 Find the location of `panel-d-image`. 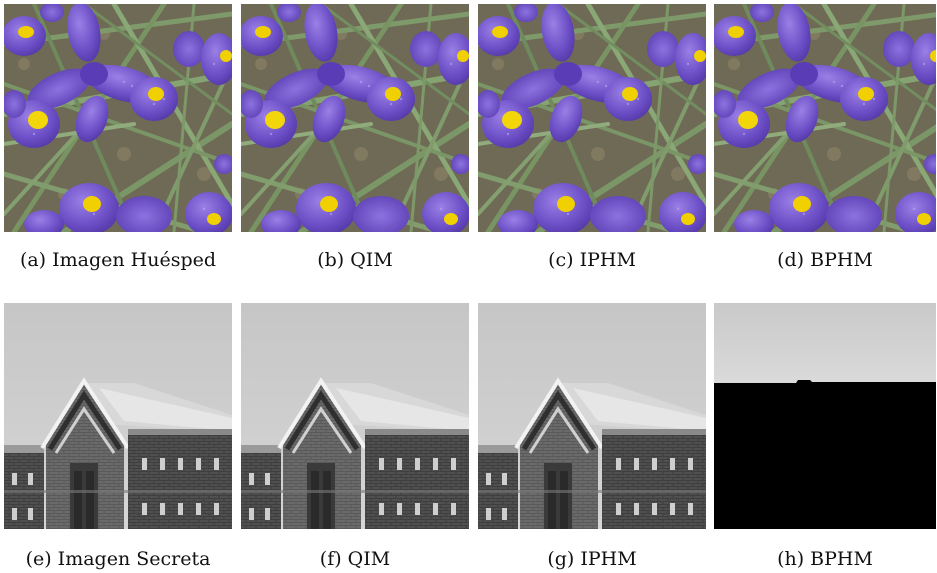

panel-d-image is located at coordinates (825, 118).